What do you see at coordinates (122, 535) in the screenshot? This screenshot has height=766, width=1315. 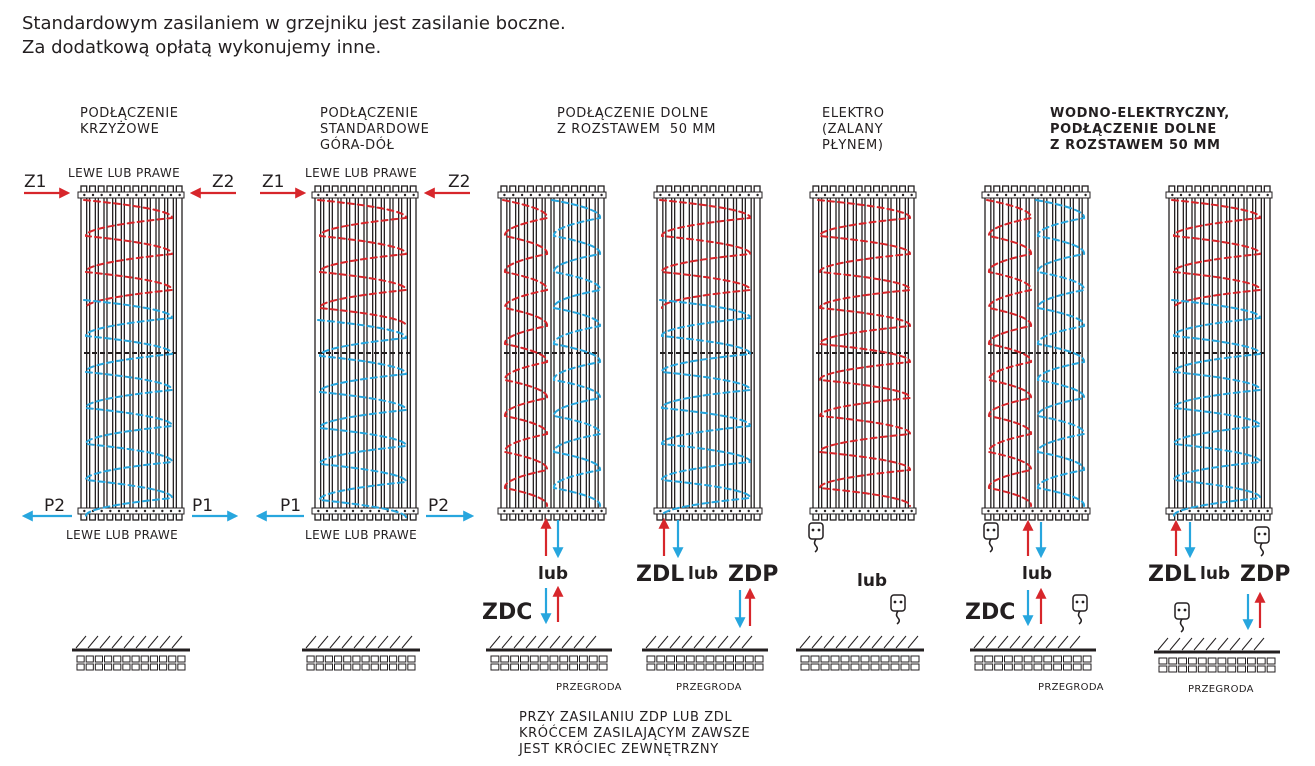 I see `label-left-or-right-bottom-1: LEWE LUB PRAWE` at bounding box center [122, 535].